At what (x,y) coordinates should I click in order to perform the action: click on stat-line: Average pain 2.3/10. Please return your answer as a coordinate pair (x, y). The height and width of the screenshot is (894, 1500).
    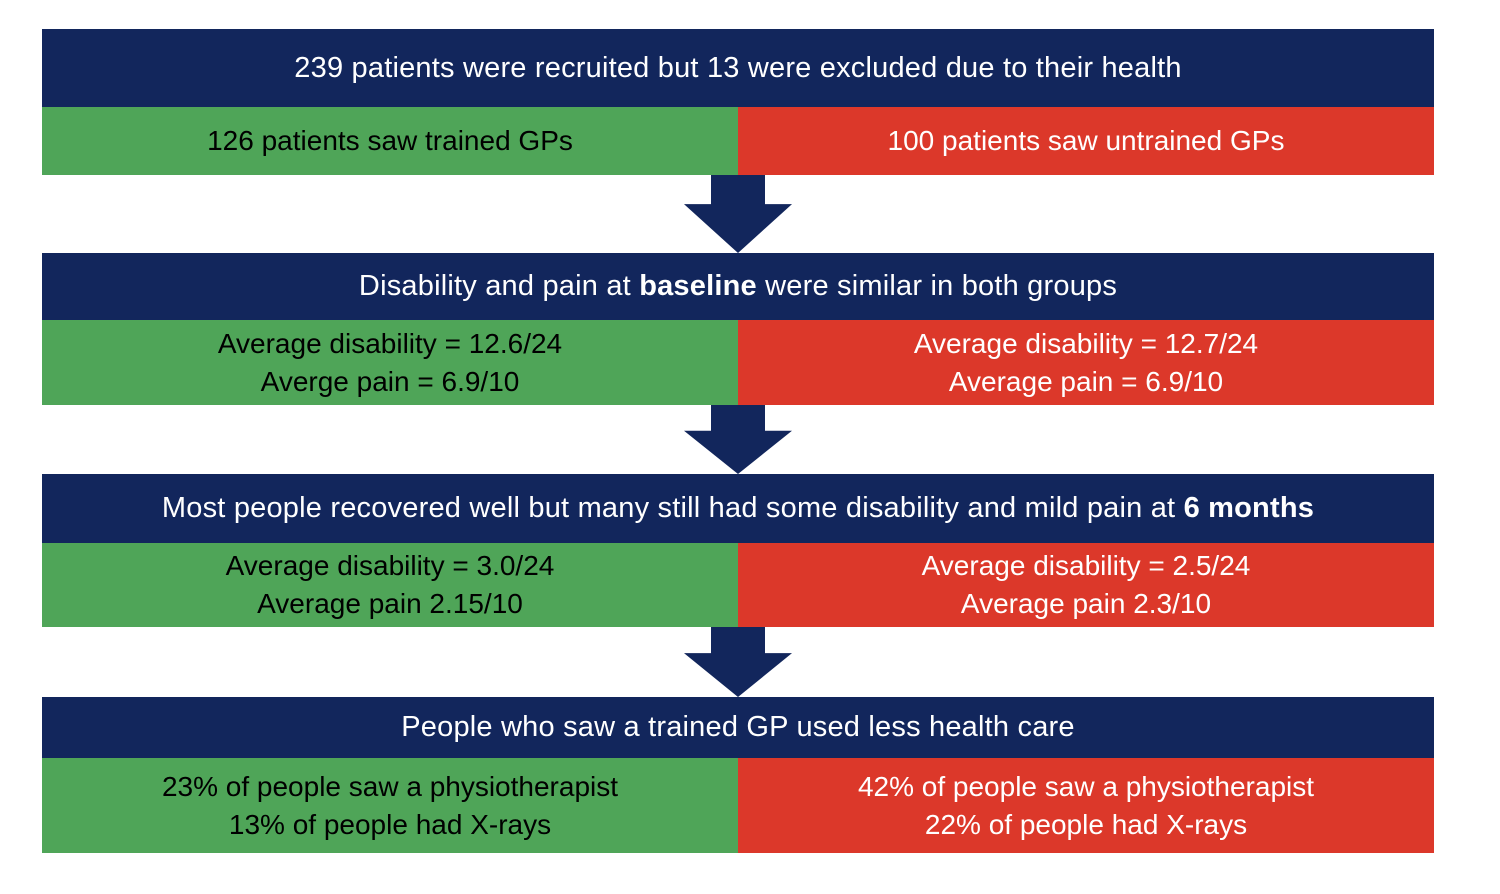
    Looking at the image, I should click on (1086, 603).